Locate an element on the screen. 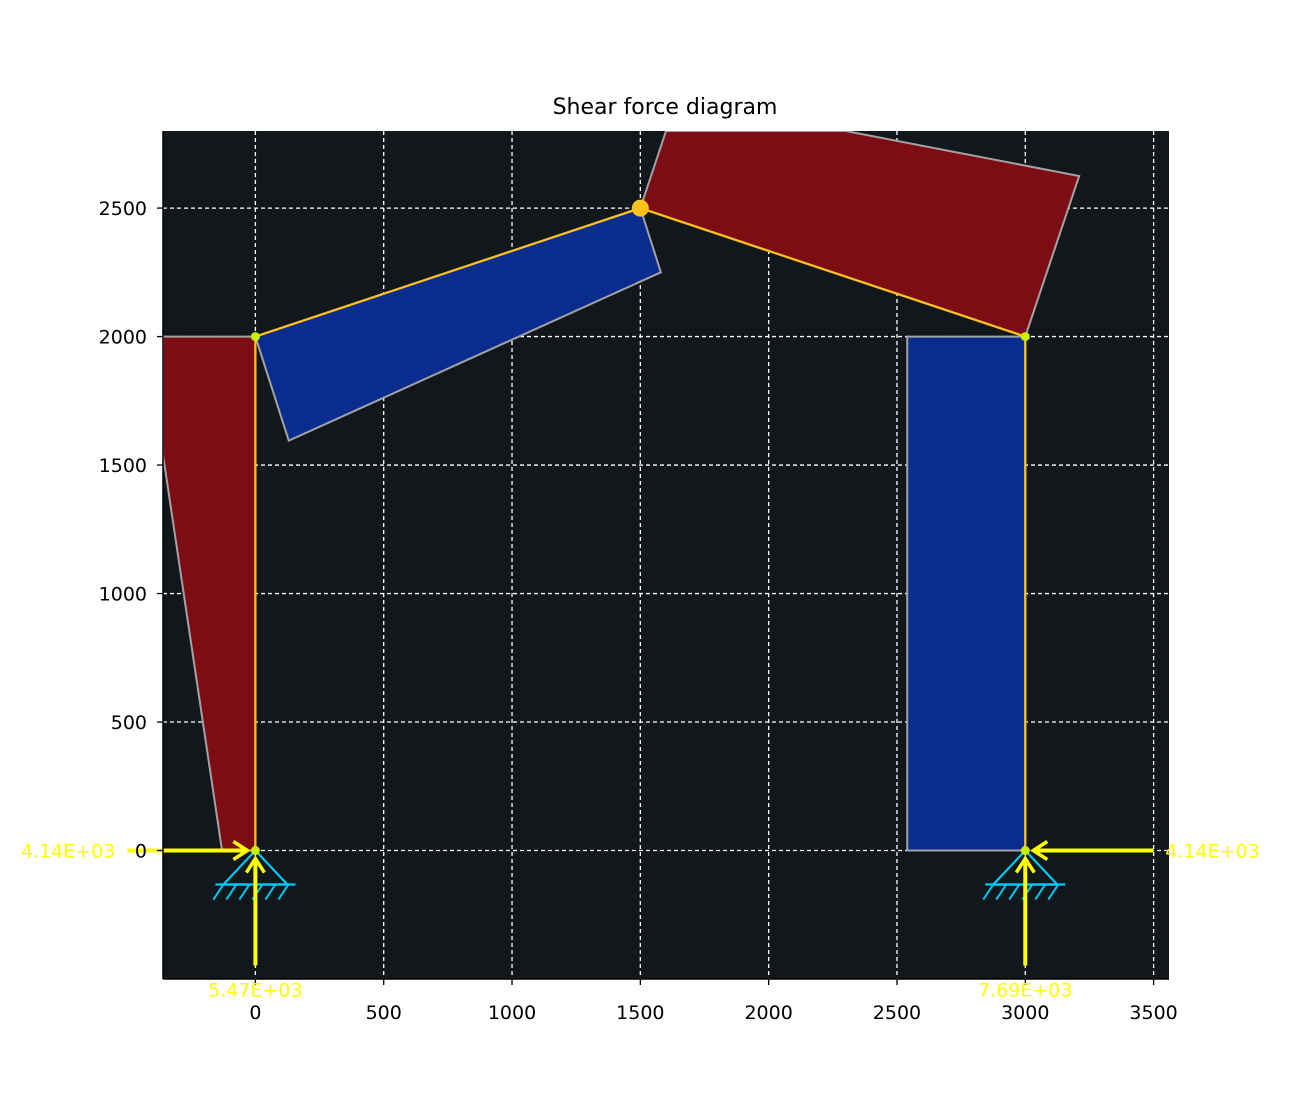  x-tick-label: 2000 is located at coordinates (768, 1013).